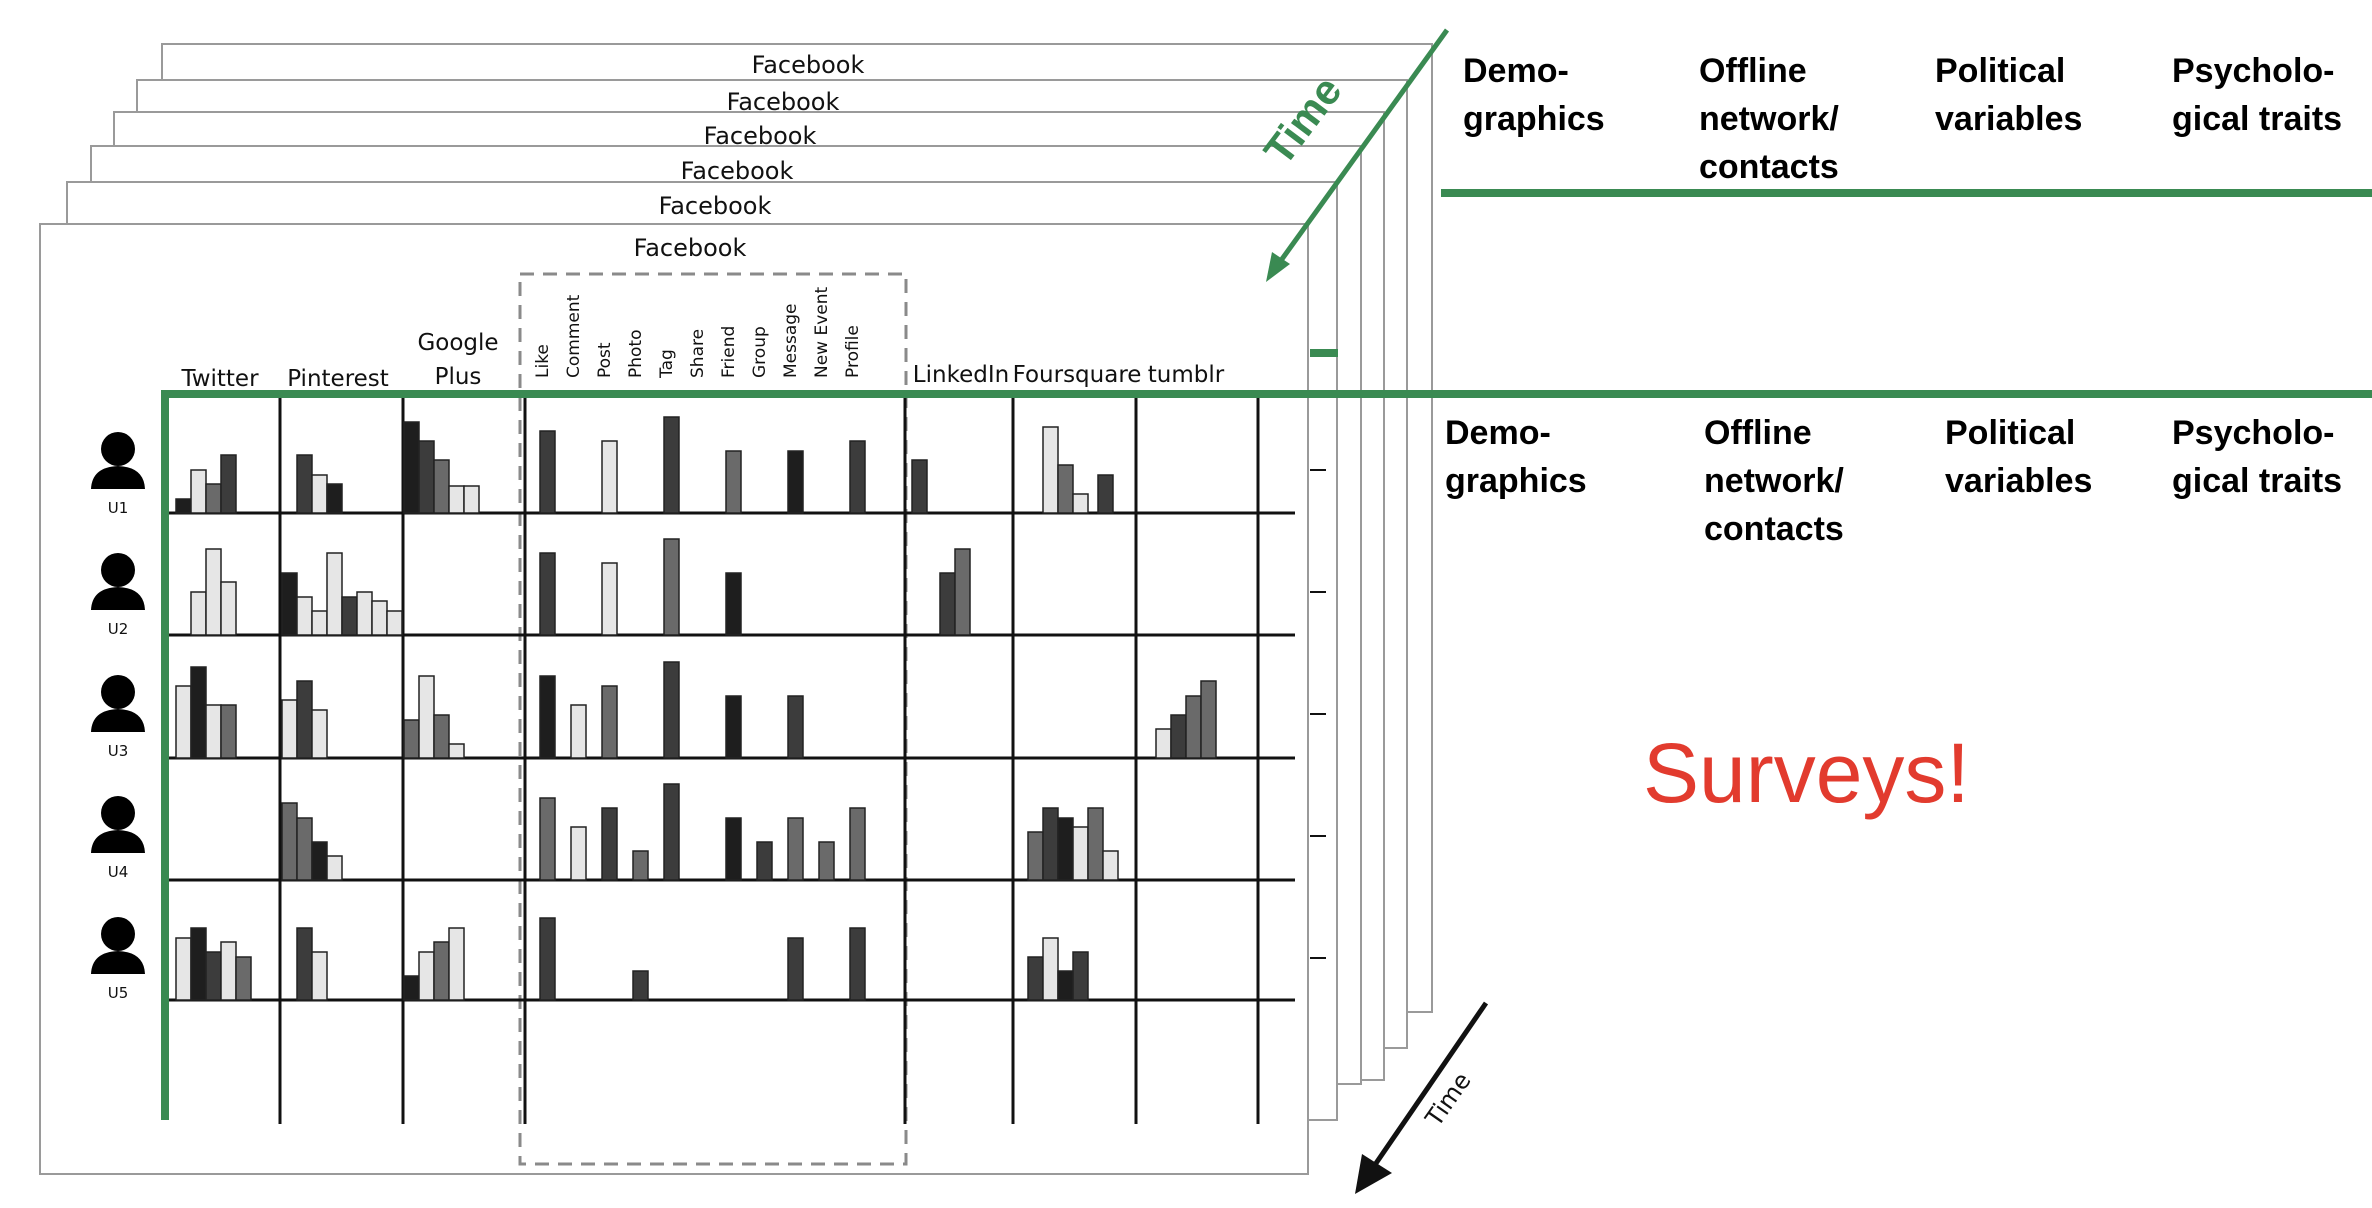  I want to click on facebook-action-label: Post, so click(605, 360).